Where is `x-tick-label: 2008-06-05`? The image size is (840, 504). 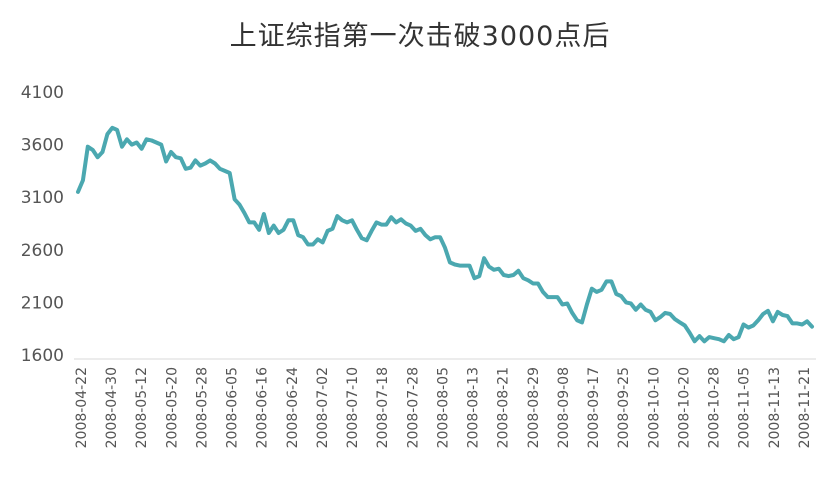
x-tick-label: 2008-06-05 is located at coordinates (233, 407).